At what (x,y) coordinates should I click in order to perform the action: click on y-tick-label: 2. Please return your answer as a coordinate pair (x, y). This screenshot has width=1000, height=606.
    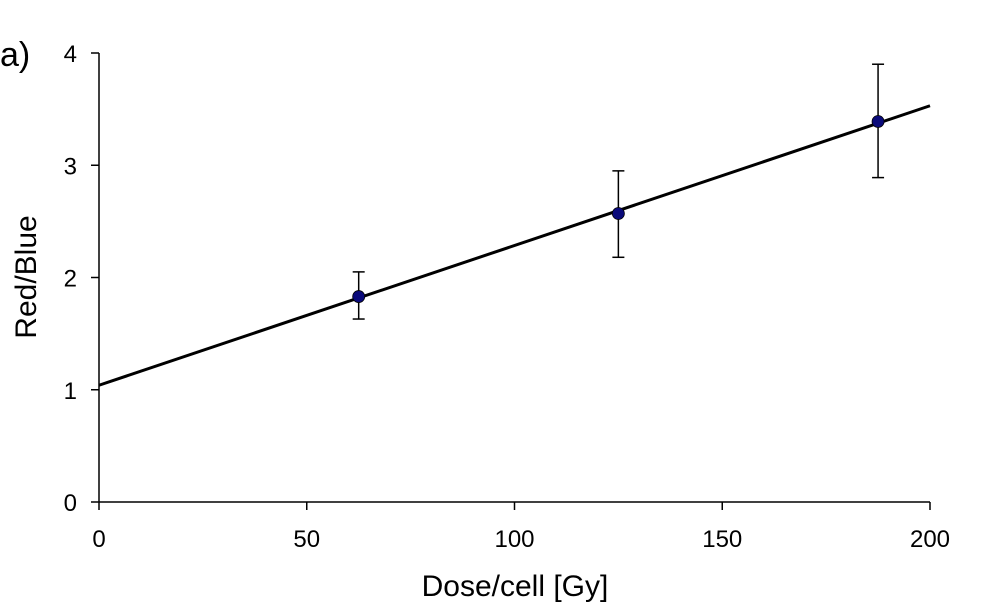
    Looking at the image, I should click on (70, 279).